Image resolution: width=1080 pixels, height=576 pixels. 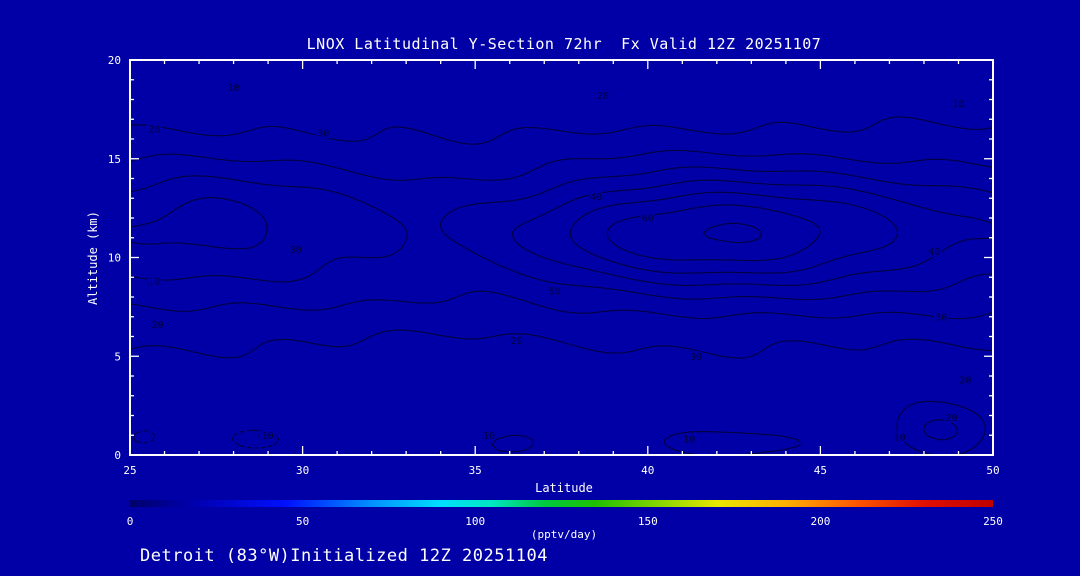 I want to click on contour-label: 60, so click(x=648, y=219).